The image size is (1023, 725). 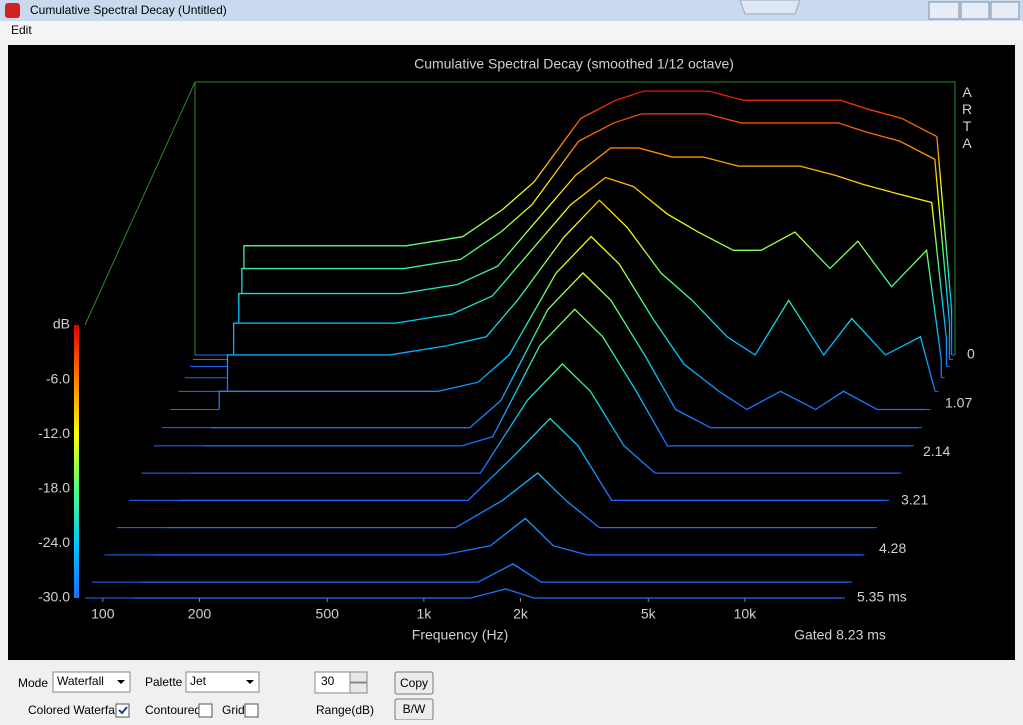 I want to click on x-tick-label: 500, so click(x=328, y=614).